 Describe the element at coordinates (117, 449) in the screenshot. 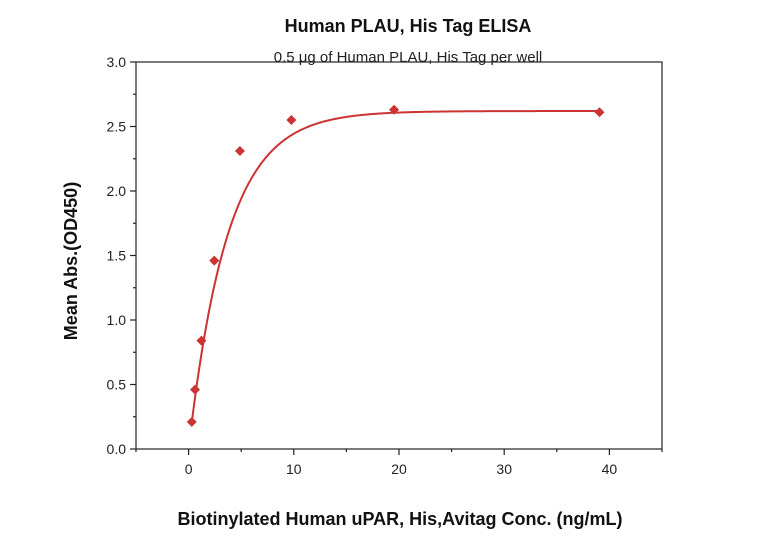

I see `y-tick-label: 0.0` at that location.